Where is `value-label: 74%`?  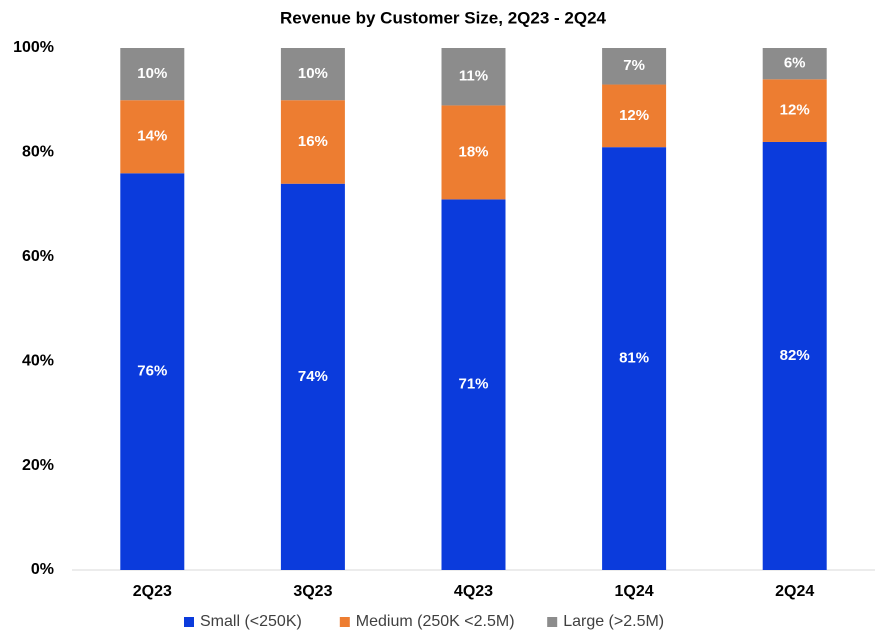 value-label: 74% is located at coordinates (313, 376).